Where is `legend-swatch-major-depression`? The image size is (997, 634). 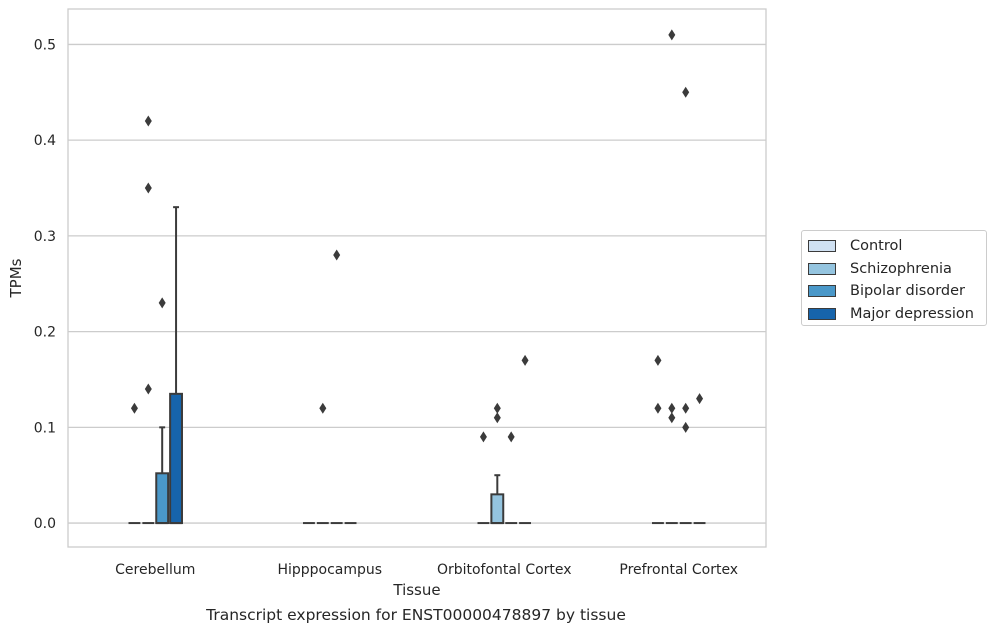
legend-swatch-major-depression is located at coordinates (822, 313).